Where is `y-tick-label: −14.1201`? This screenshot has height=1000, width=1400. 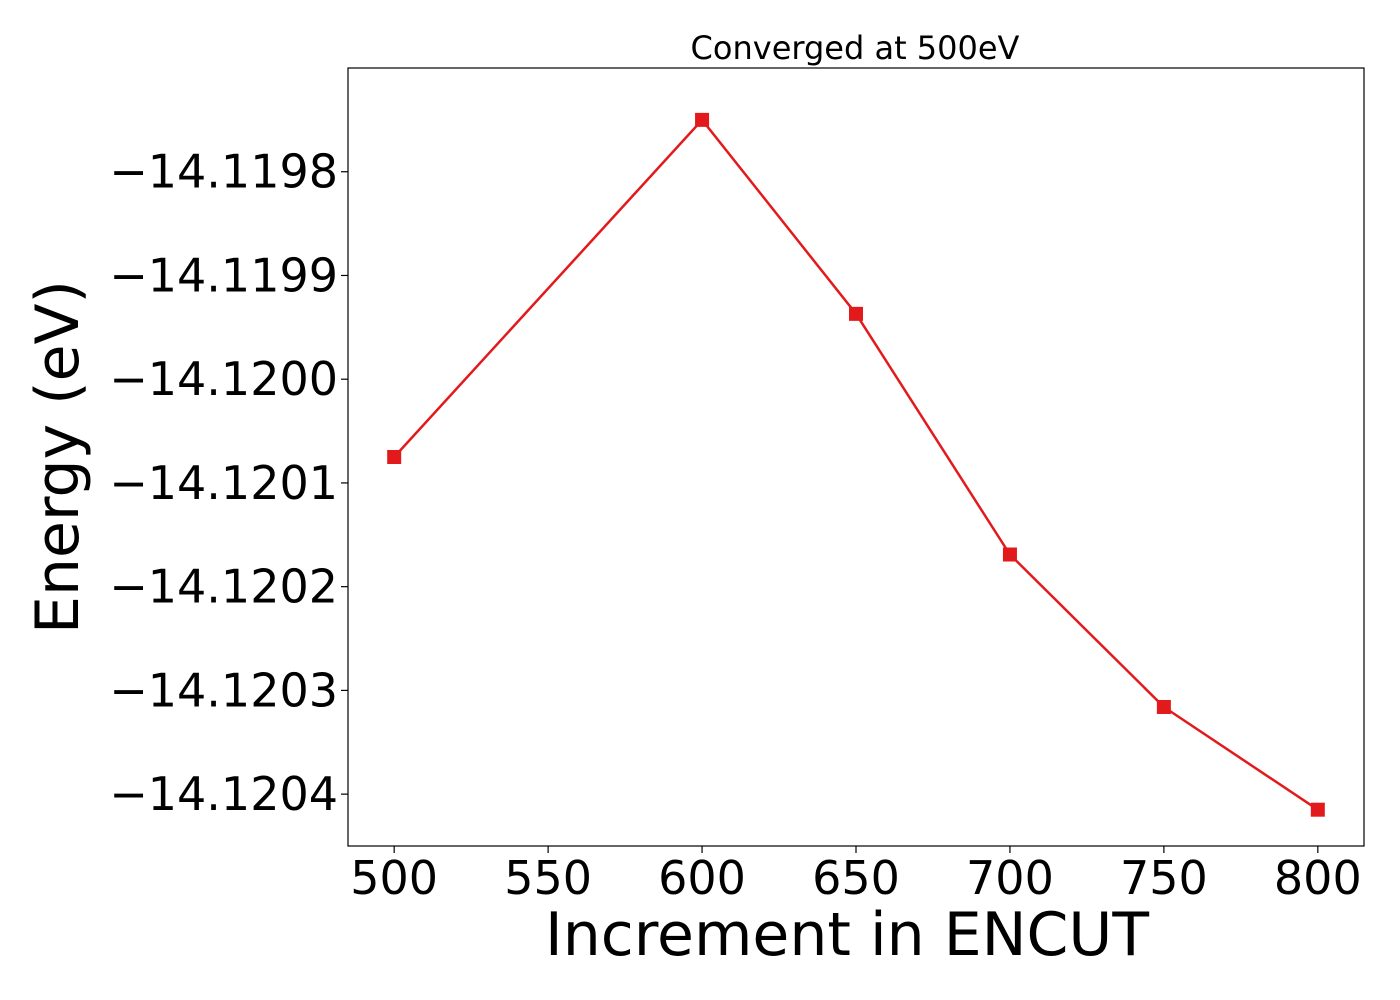
y-tick-label: −14.1201 is located at coordinates (223, 483).